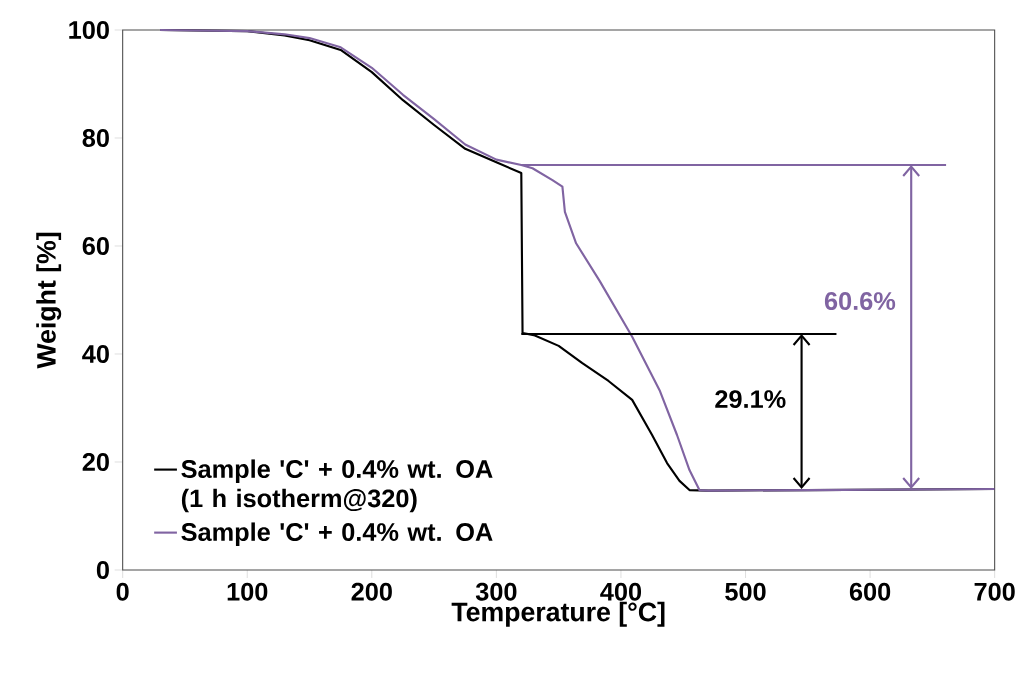  Describe the element at coordinates (371, 591) in the screenshot. I see `x-tick-label: 200` at that location.